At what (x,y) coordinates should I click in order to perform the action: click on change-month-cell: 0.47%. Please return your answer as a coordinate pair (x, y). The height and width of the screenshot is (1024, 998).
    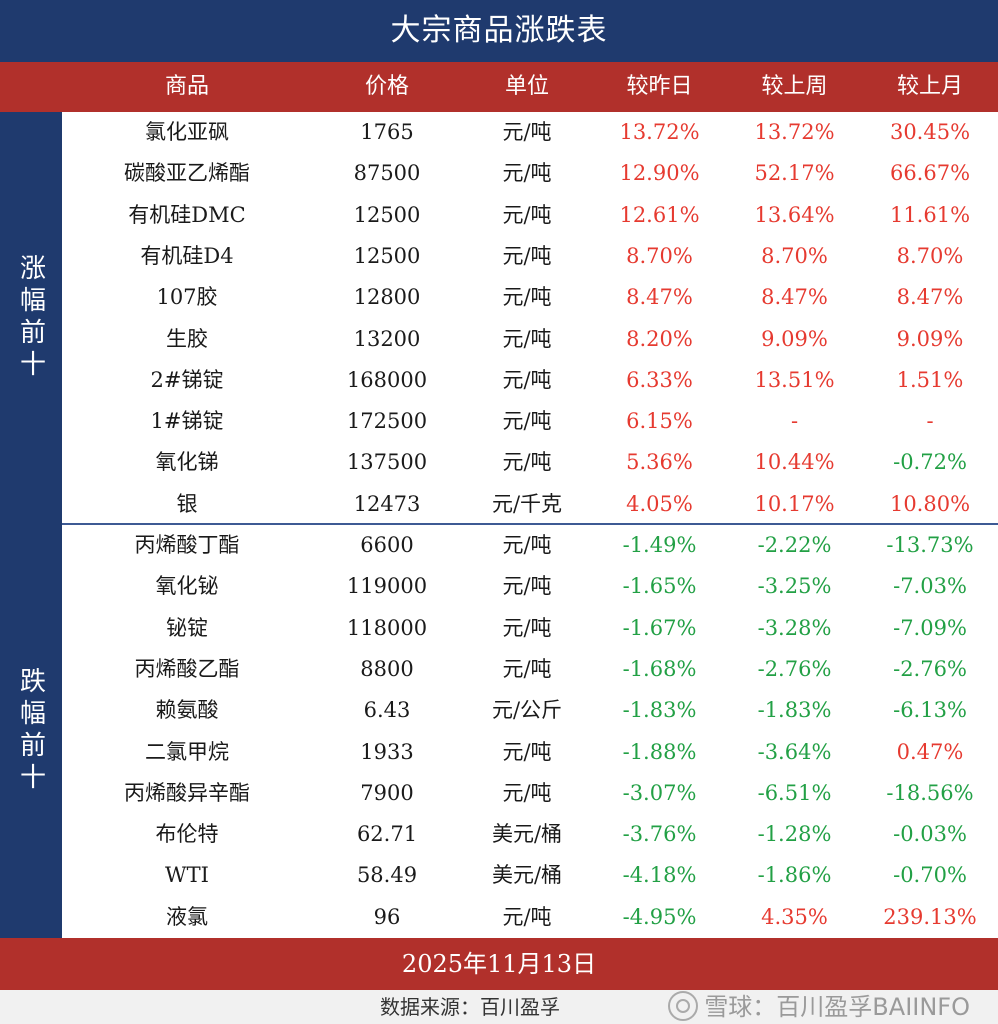
    Looking at the image, I should click on (930, 751).